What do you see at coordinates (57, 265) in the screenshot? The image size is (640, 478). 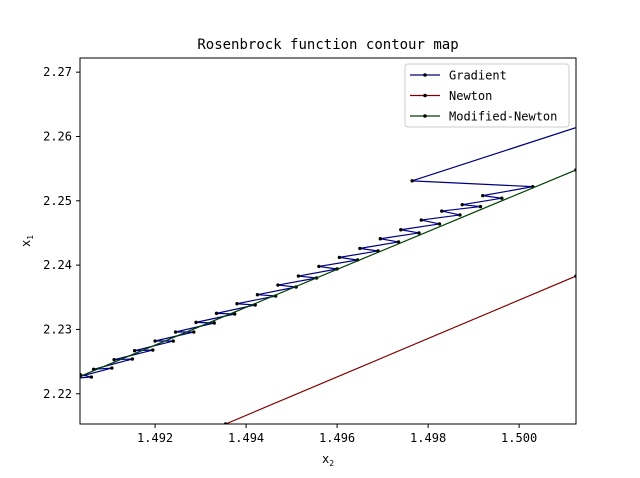 I see `y-tick-label: 2.24` at bounding box center [57, 265].